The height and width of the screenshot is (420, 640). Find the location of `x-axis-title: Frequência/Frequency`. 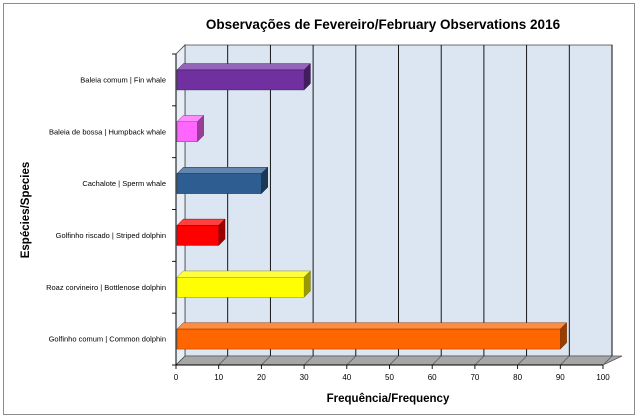

x-axis-title: Frequência/Frequency is located at coordinates (388, 399).